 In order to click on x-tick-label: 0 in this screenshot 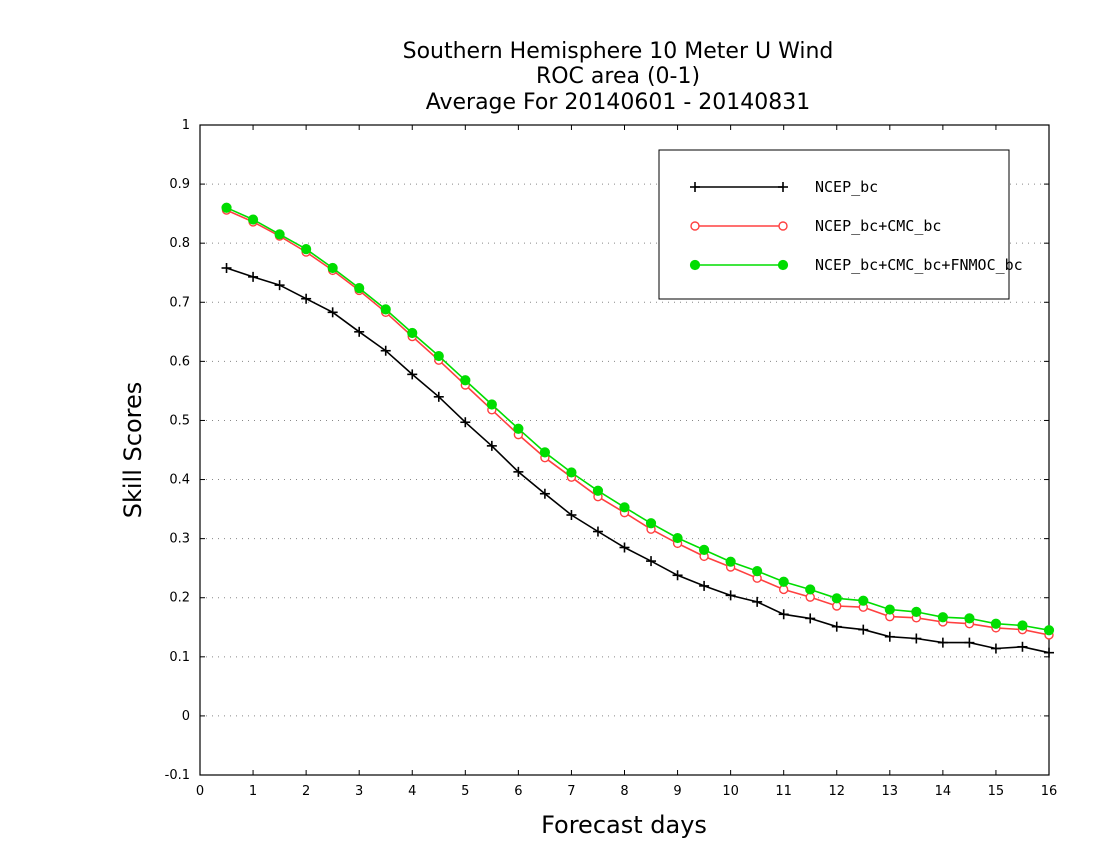, I will do `click(200, 791)`.